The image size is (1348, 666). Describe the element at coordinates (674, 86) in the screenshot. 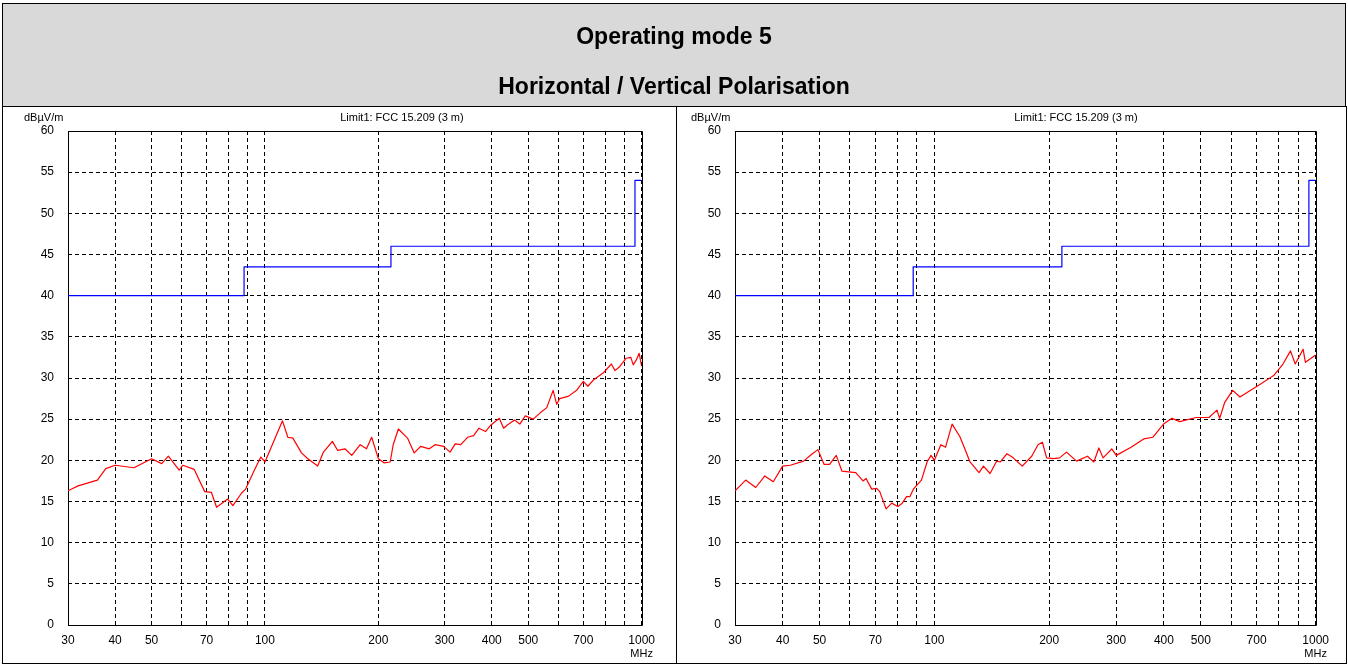

I see `chart-subtitle: Horizontal / Vertical Polarisation` at that location.